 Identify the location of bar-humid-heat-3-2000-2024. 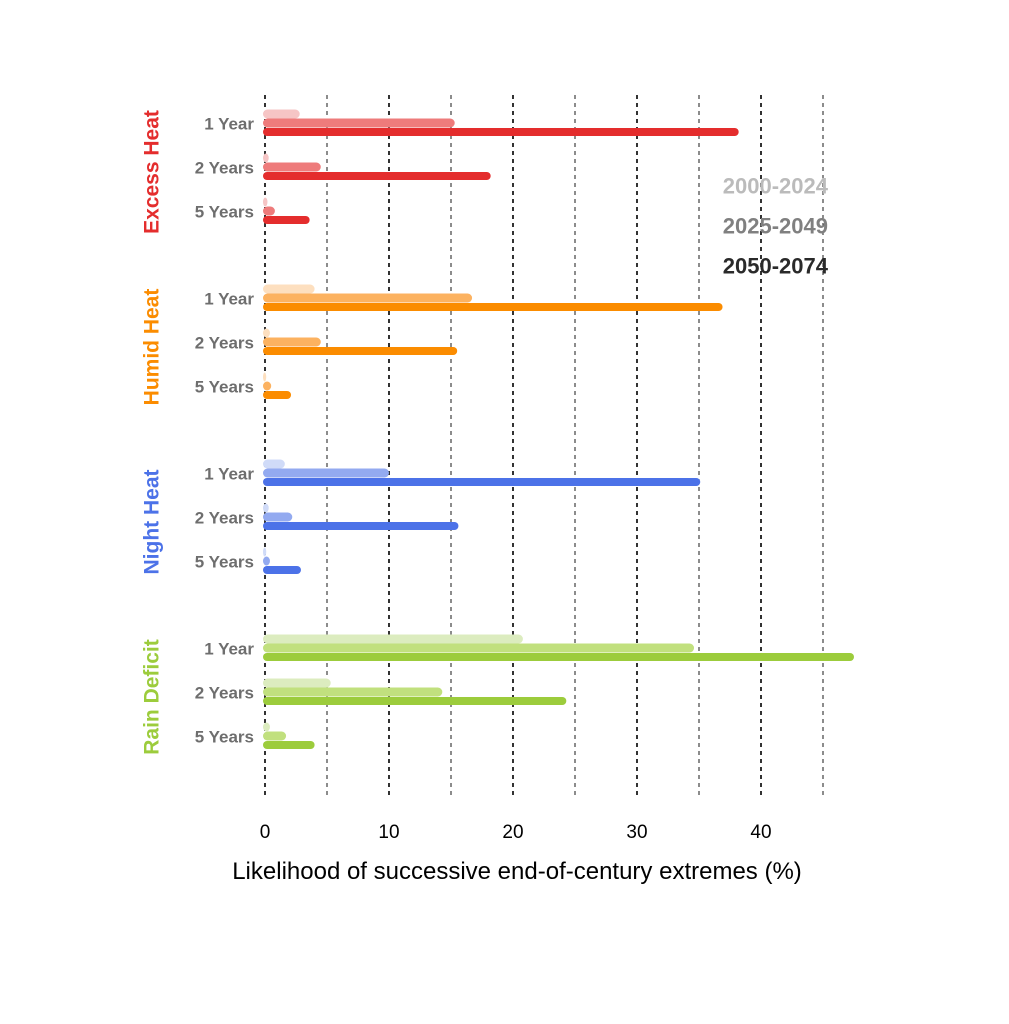
(265, 377).